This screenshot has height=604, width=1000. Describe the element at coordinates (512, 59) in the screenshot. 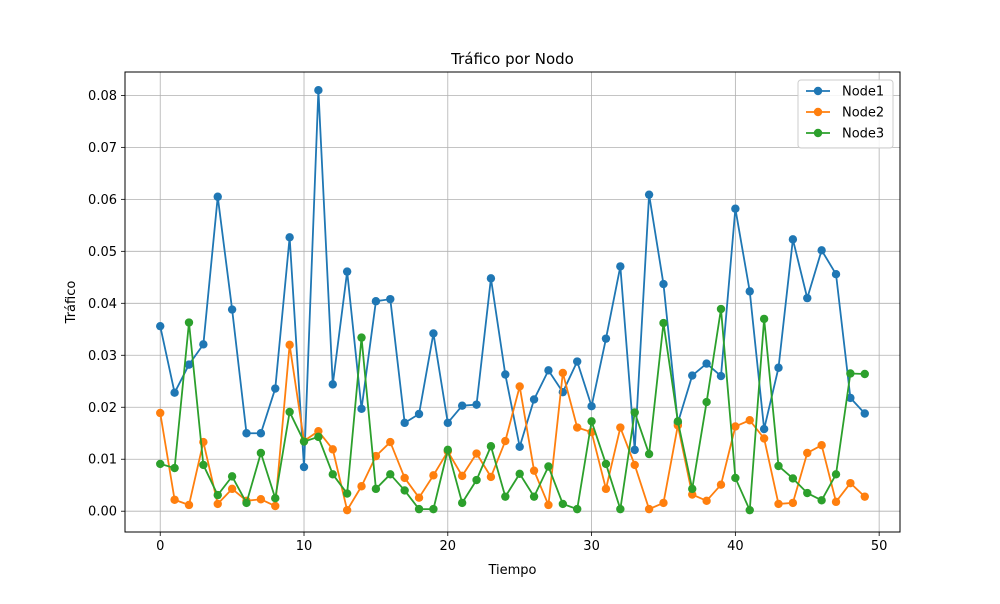

I see `chart-title: Tráfico por Nodo` at that location.